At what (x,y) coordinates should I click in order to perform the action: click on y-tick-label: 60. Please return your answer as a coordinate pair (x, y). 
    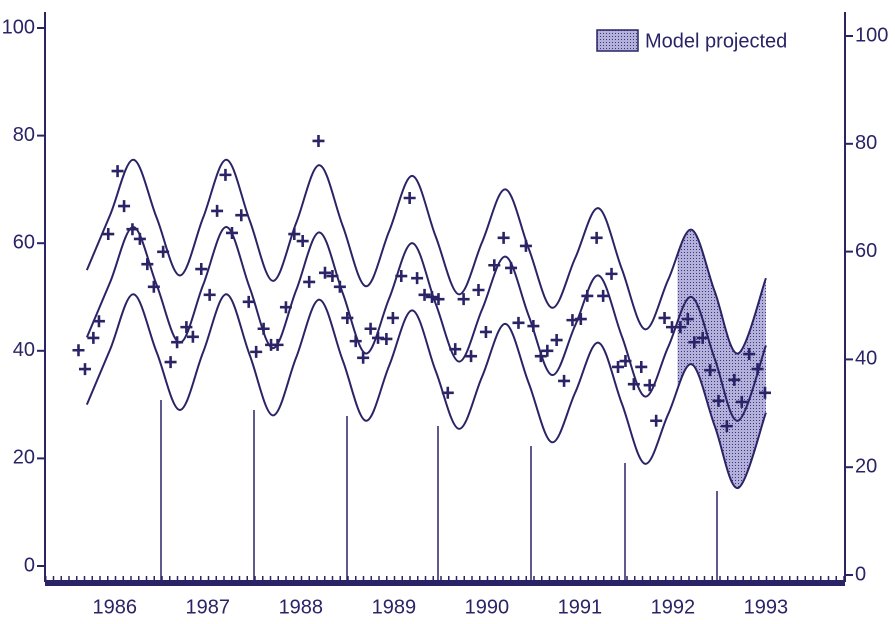
    Looking at the image, I should click on (24, 242).